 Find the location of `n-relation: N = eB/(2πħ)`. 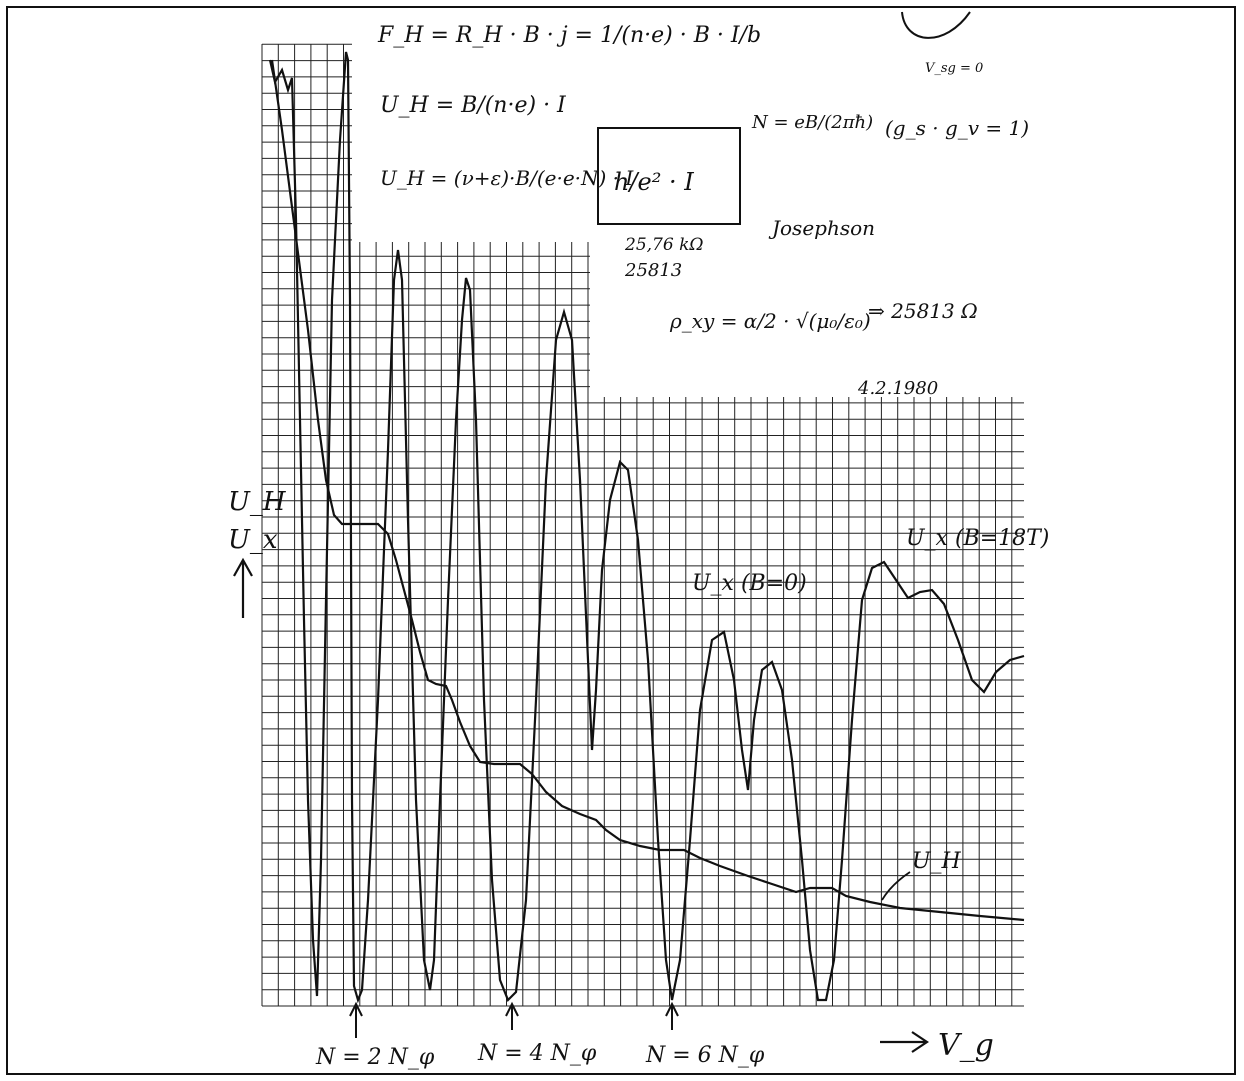

n-relation: N = eB/(2πħ) is located at coordinates (812, 122).